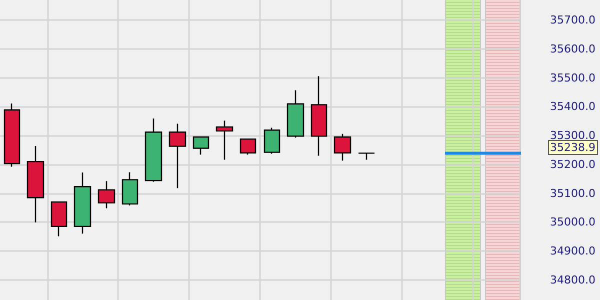 The height and width of the screenshot is (300, 600). I want to click on y-tick-label: 35400.0, so click(573, 107).